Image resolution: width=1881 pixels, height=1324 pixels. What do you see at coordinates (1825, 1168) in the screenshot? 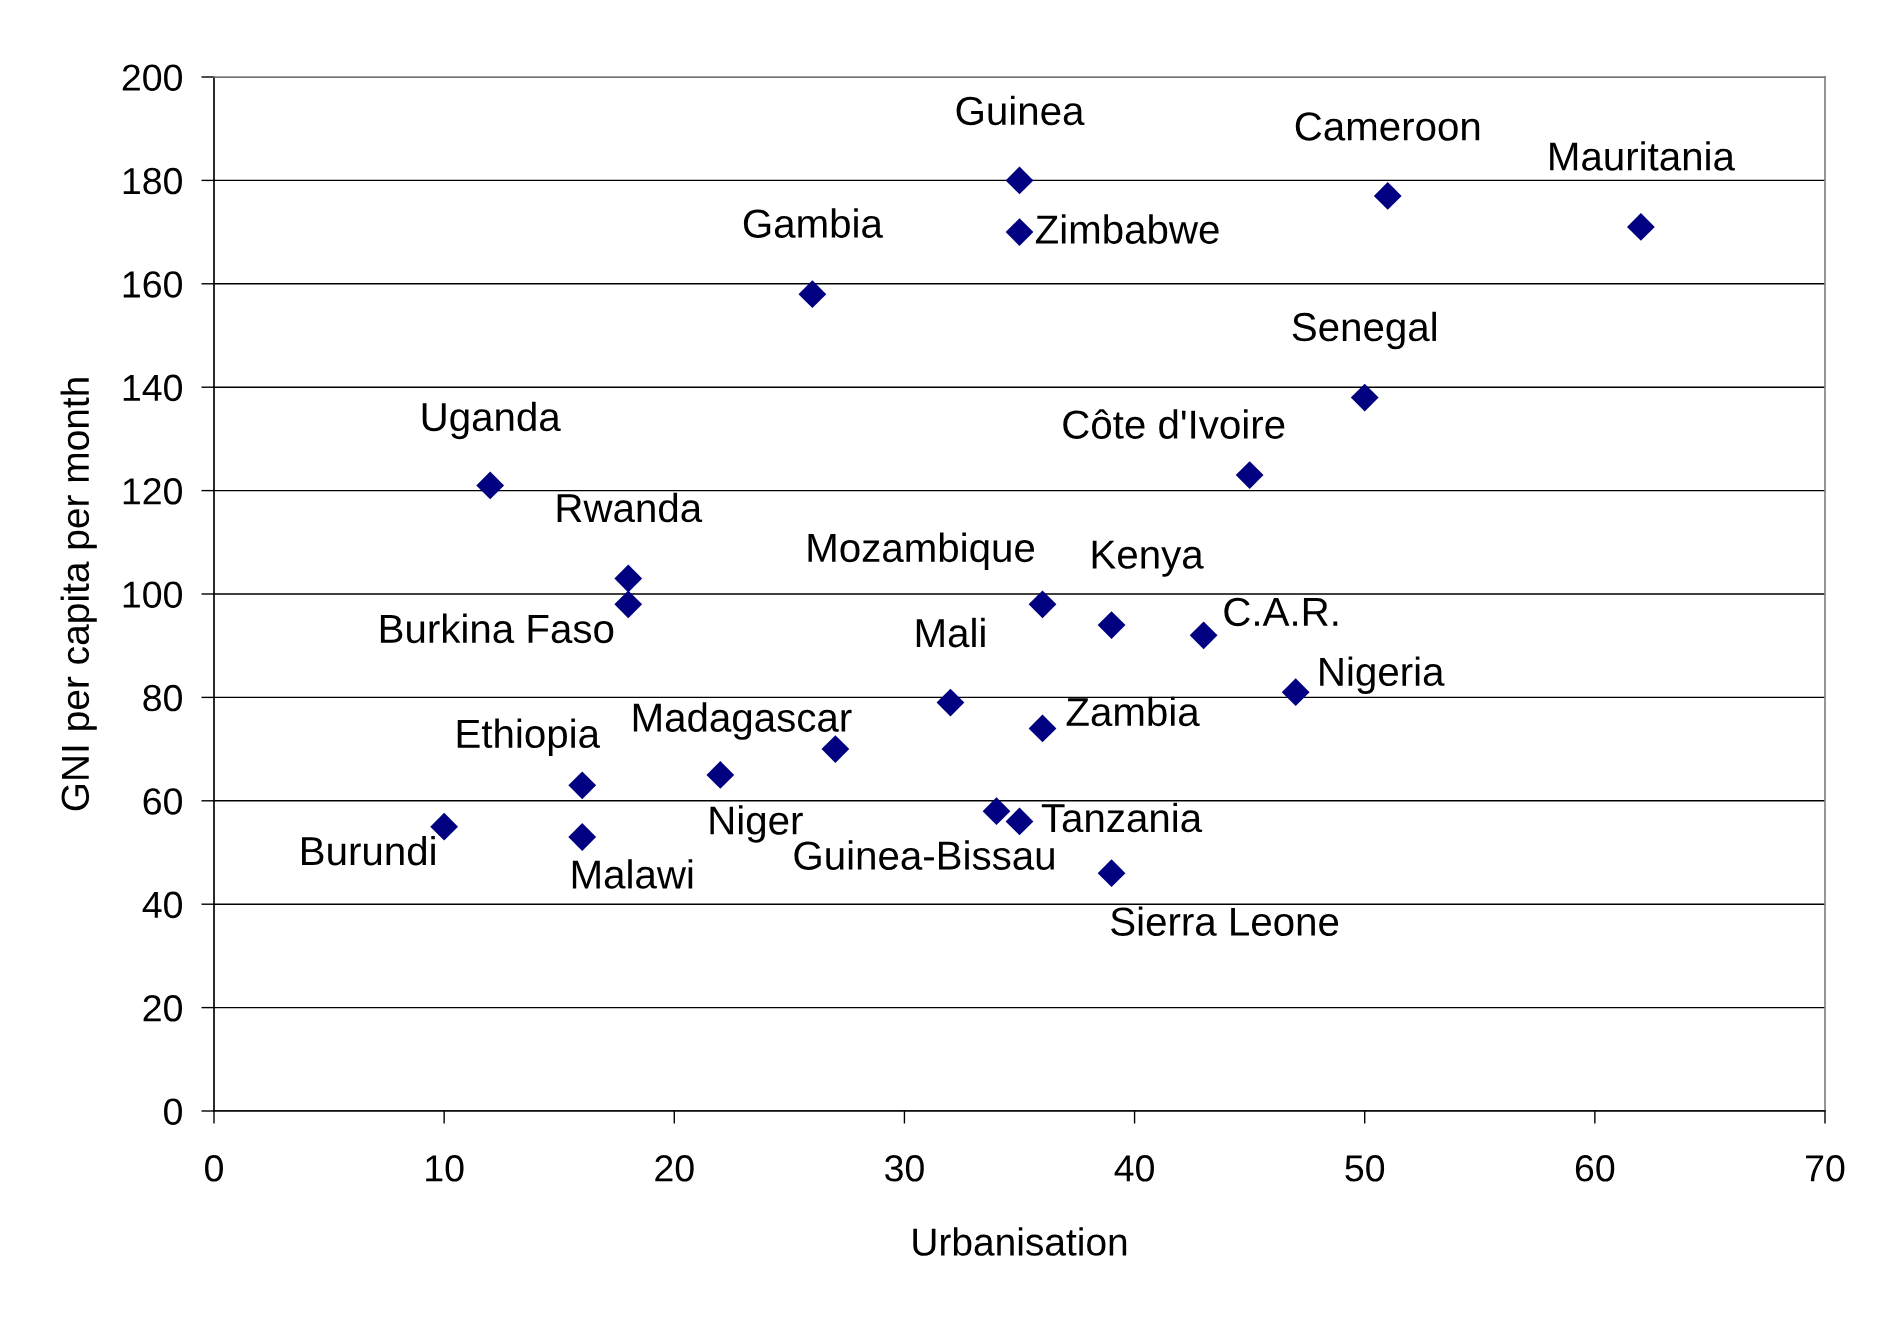
I see `x-tick-label: 70` at bounding box center [1825, 1168].